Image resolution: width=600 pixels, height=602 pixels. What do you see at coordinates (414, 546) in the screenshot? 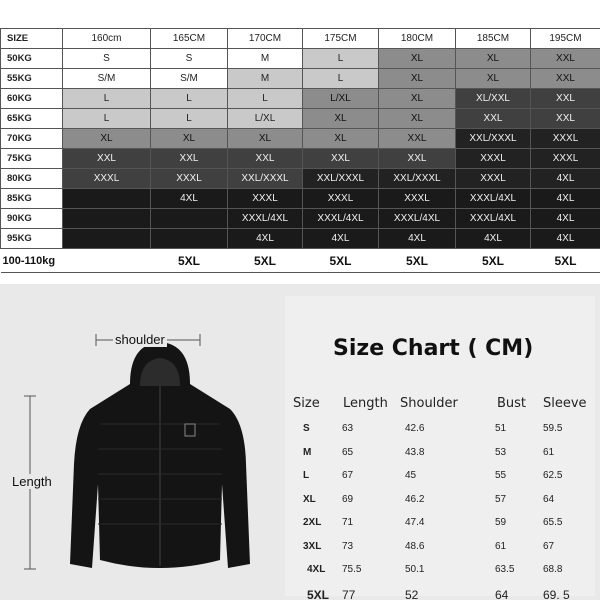
I see `measurement-value: 48.6` at bounding box center [414, 546].